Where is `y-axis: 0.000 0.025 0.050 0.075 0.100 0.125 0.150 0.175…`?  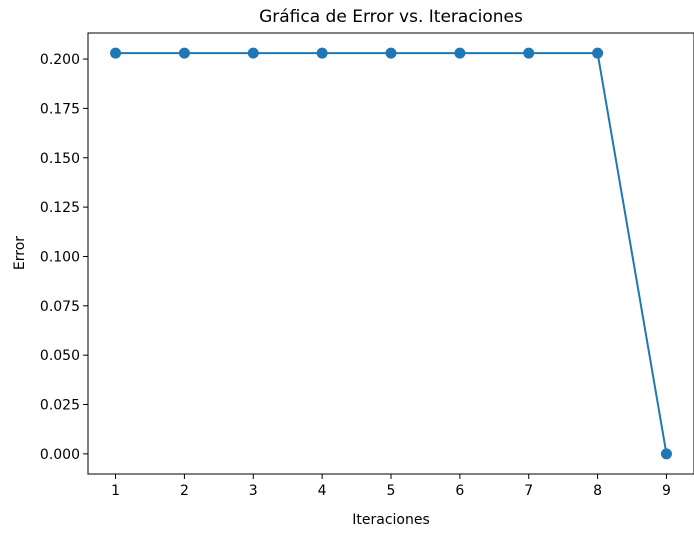 y-axis: 0.000 0.025 0.050 0.075 0.100 0.125 0.150 0.175… is located at coordinates (64, 257).